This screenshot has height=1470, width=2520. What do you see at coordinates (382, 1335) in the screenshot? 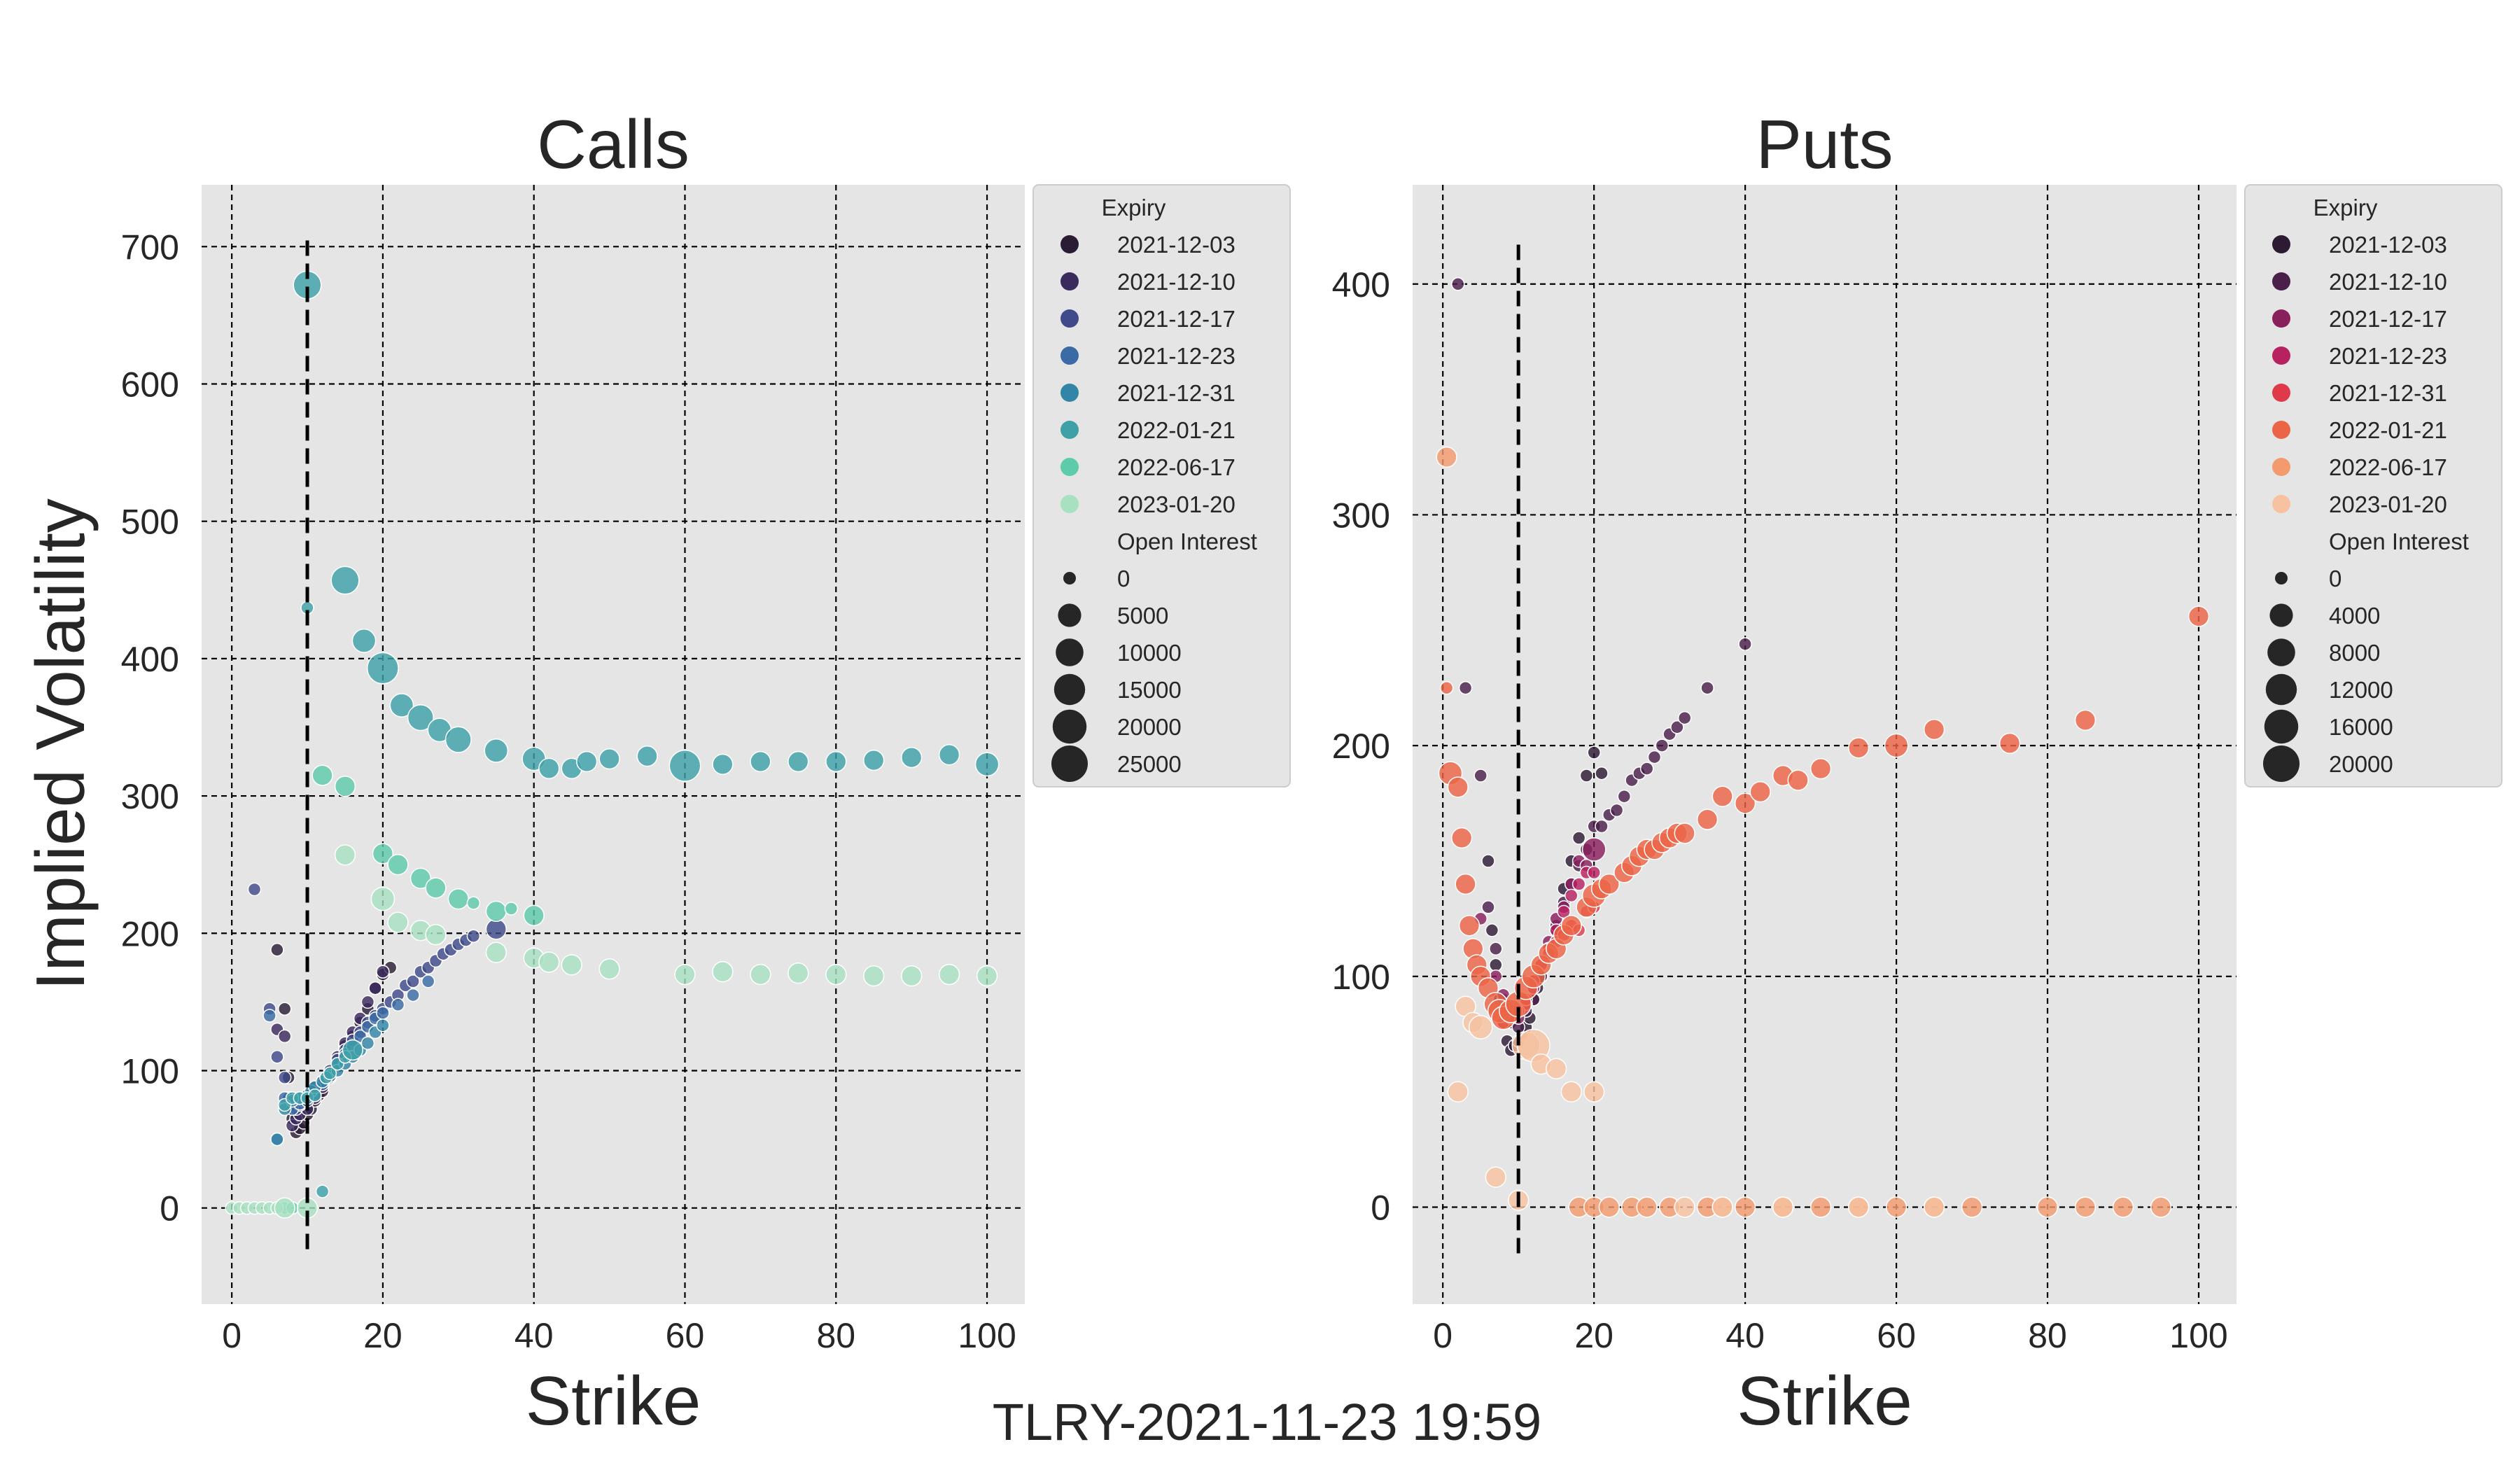
I see `x-tick-label: 20` at bounding box center [382, 1335].